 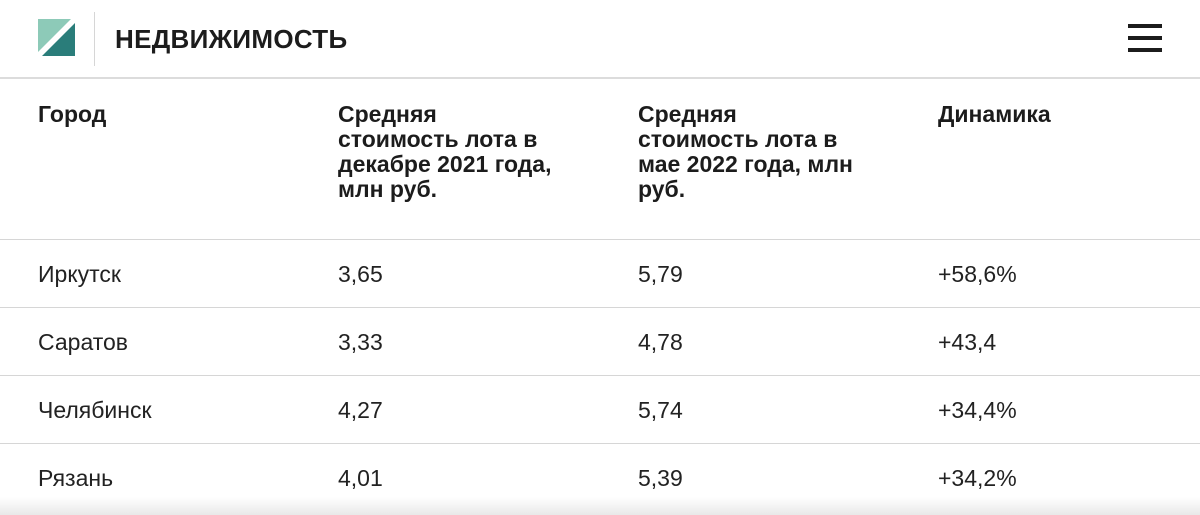 I want to click on cell-dec-2021: 3,33, so click(x=360, y=342).